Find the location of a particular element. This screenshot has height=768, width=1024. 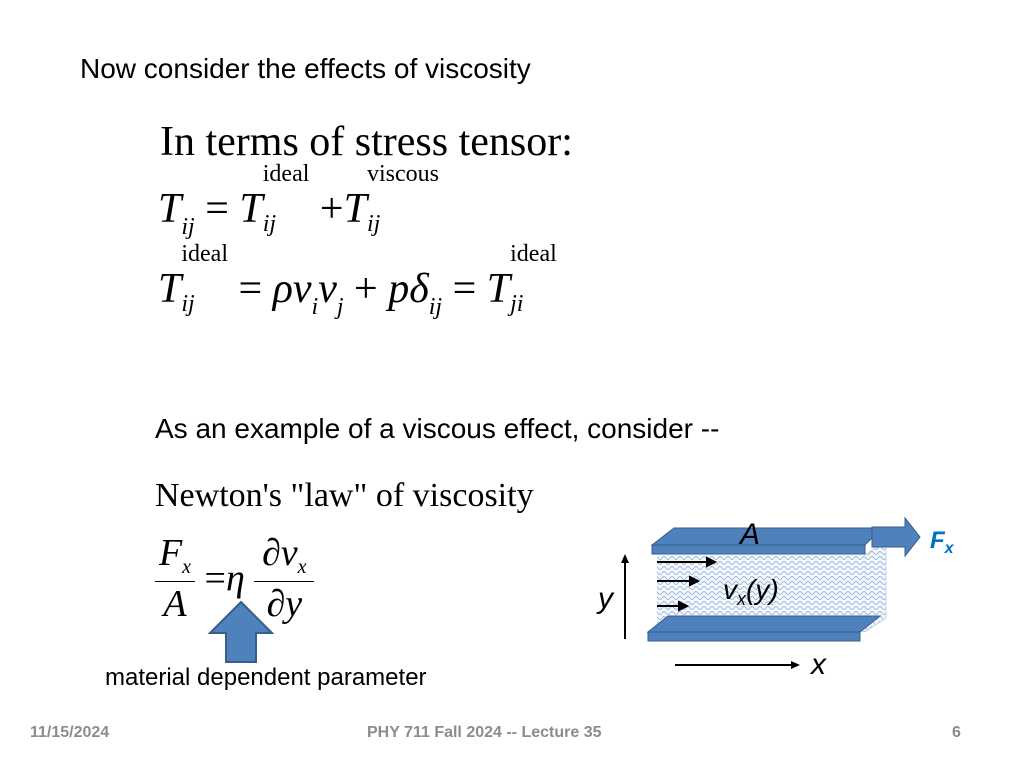

eq-indices: viscousijviscous is located at coordinates (403, 199).